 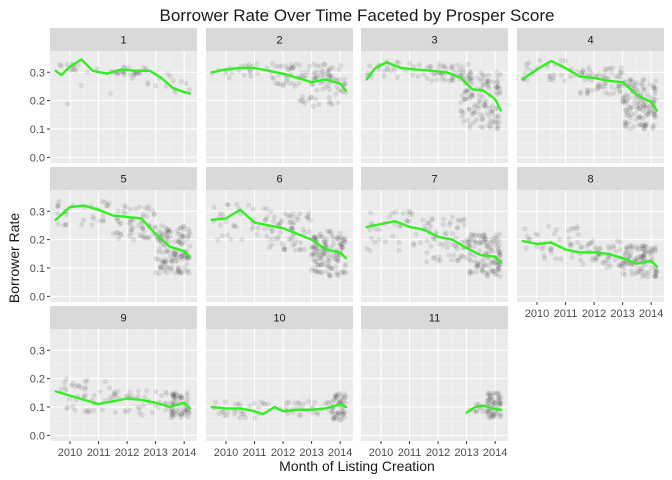 I want to click on scatter-points, so click(x=589, y=94).